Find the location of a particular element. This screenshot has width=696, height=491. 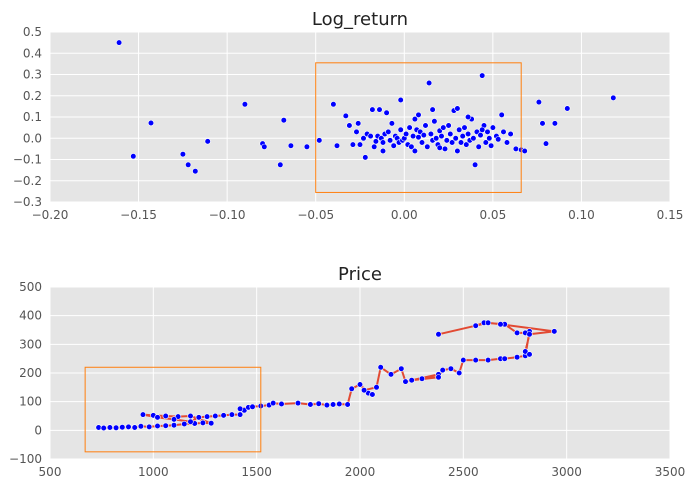

y-tick-label: 0 is located at coordinates (38, 430).